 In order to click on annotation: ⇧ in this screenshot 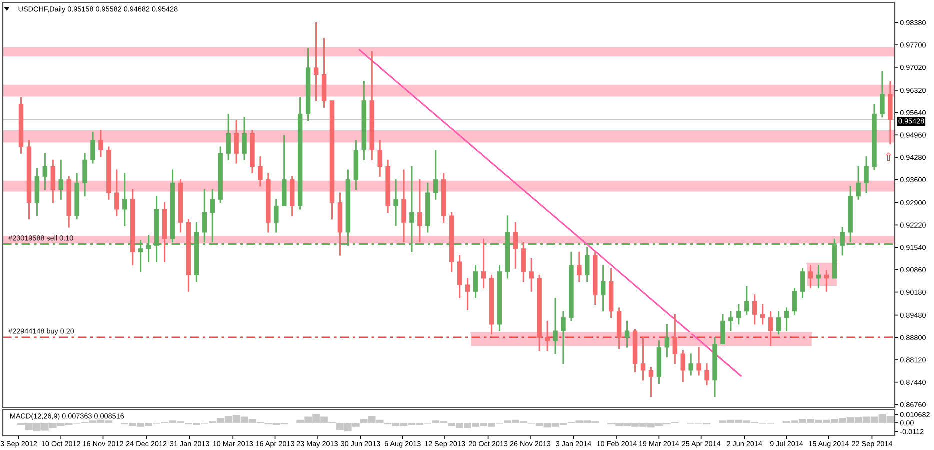, I will do `click(889, 157)`.